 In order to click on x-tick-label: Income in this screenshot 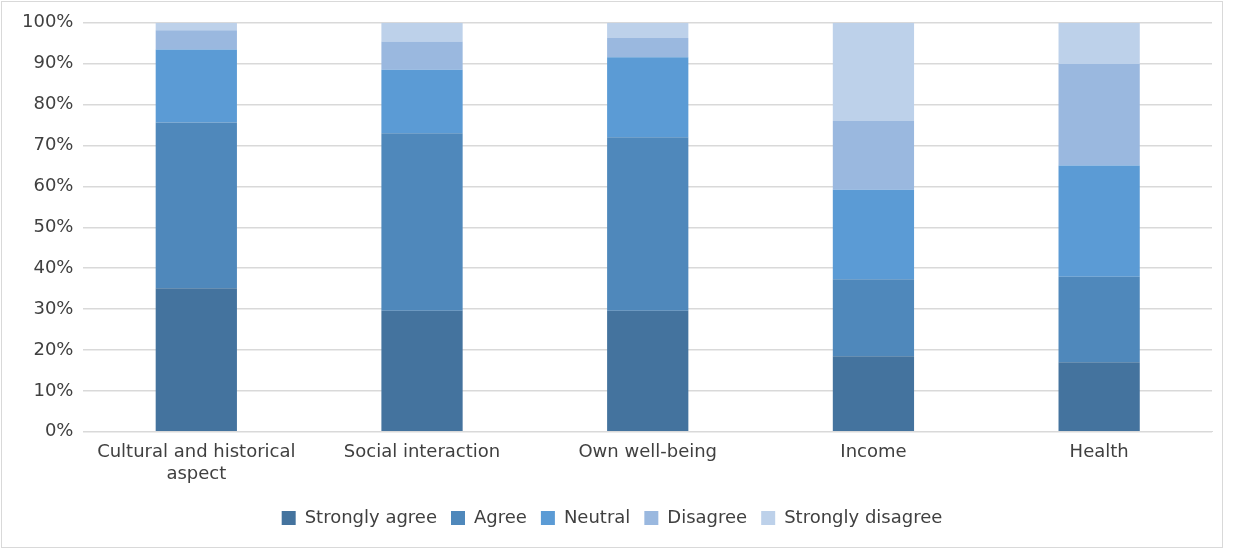, I will do `click(873, 451)`.